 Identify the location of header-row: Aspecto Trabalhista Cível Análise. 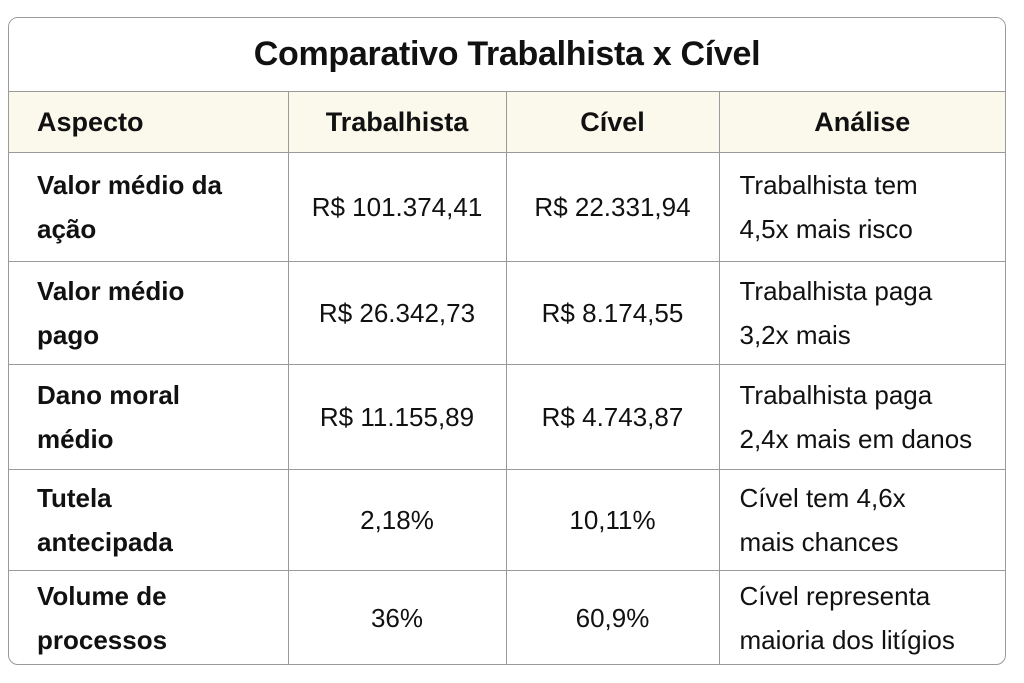
(507, 122).